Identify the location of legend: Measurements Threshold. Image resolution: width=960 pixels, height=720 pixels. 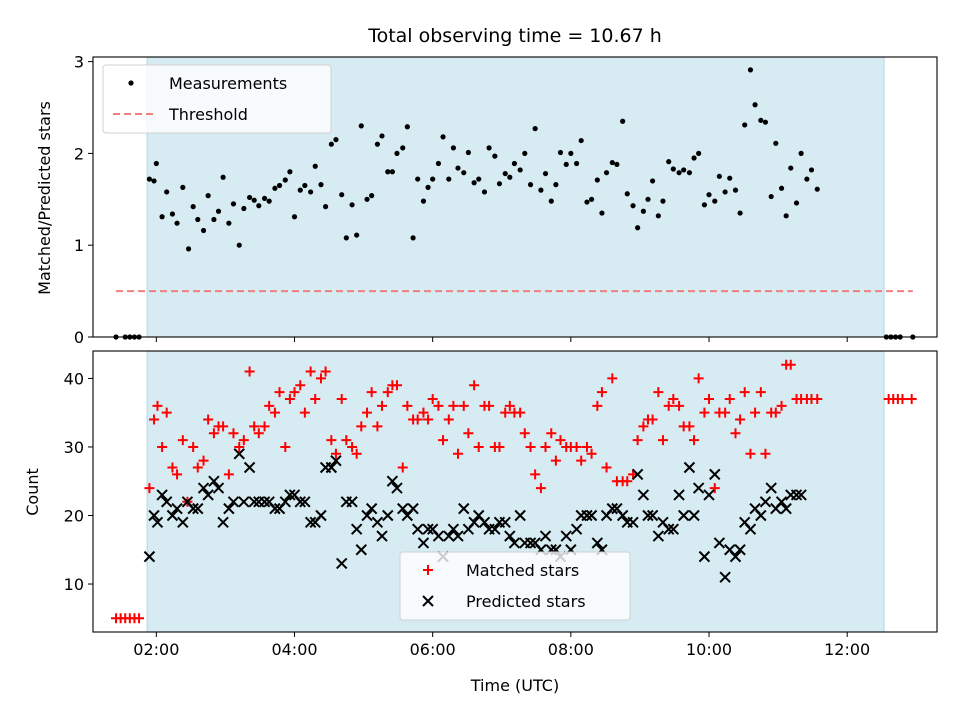
(217, 99).